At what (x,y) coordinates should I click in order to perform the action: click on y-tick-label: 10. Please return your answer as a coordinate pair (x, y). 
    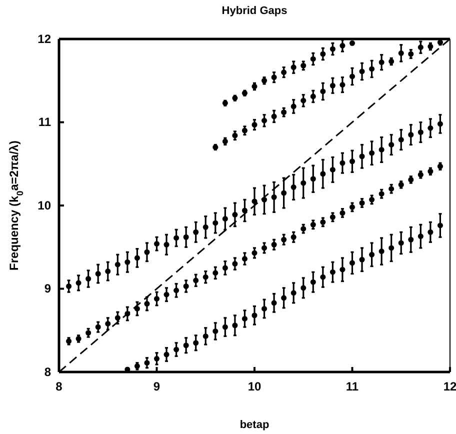
    Looking at the image, I should click on (45, 205).